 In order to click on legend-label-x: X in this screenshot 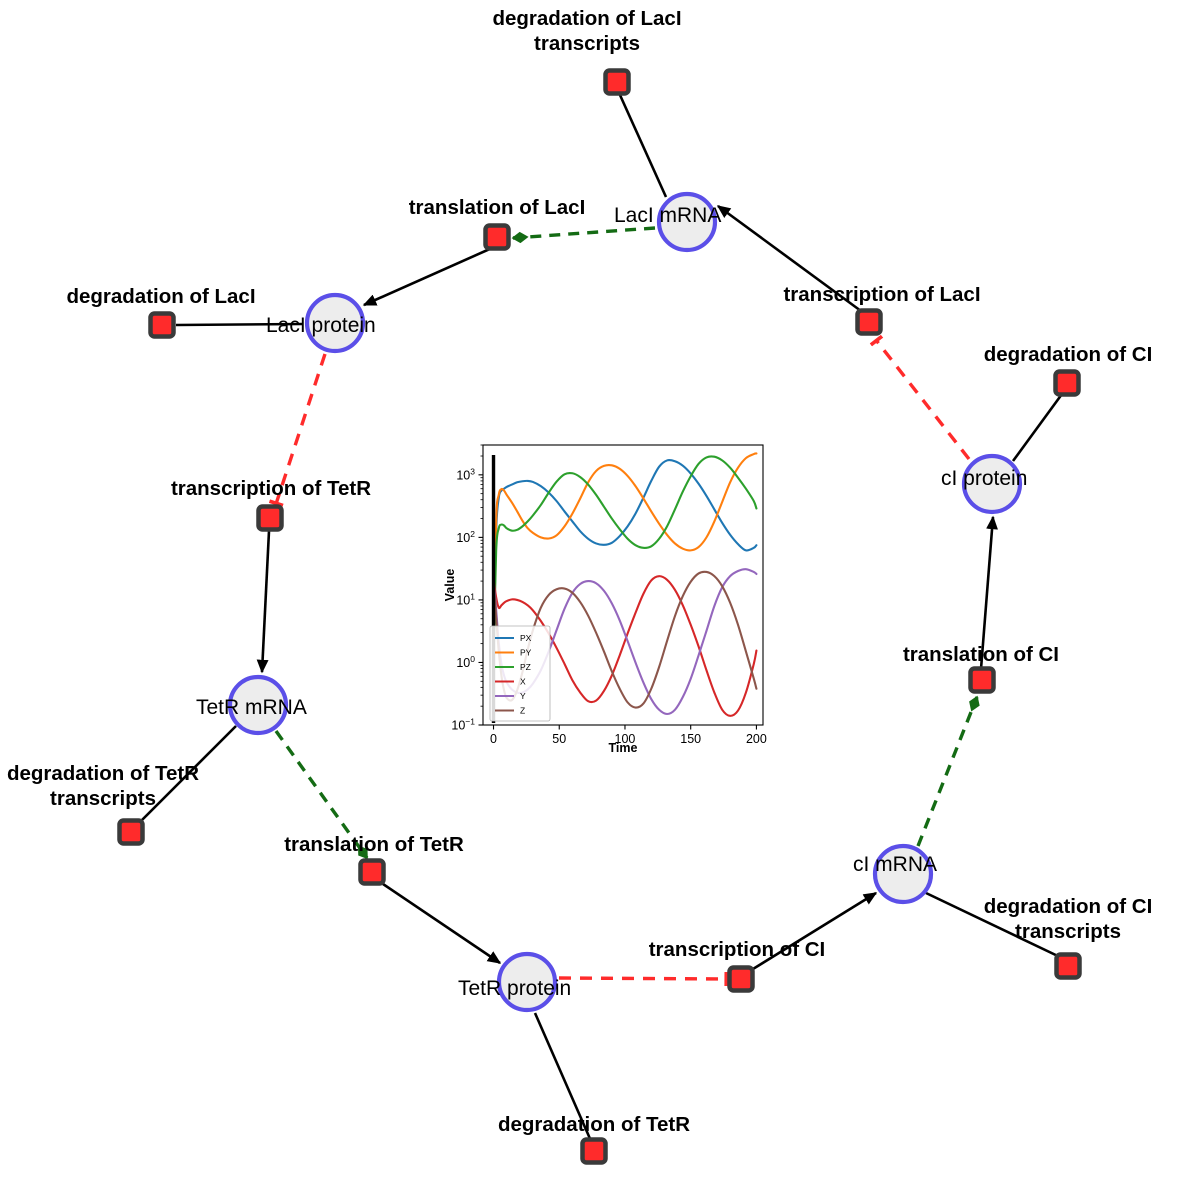, I will do `click(523, 682)`.